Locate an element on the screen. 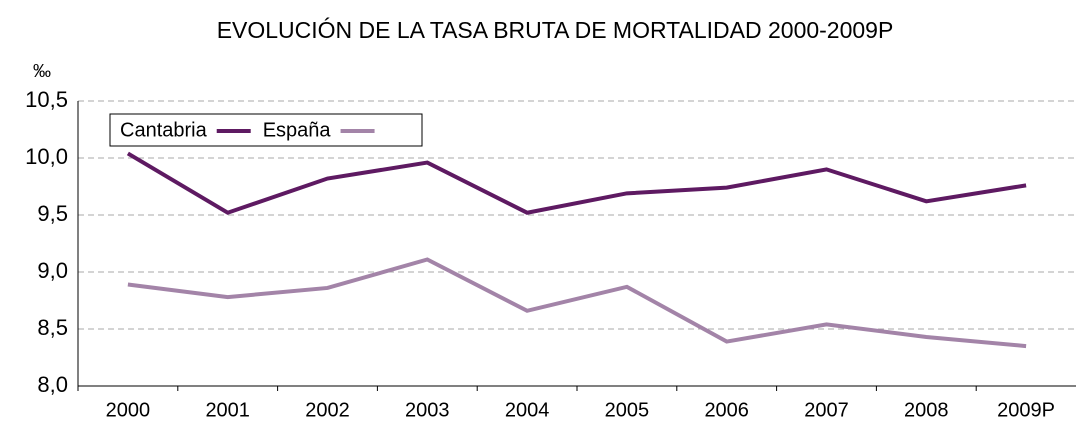 This screenshot has width=1089, height=423. x-tick-label: 2002 is located at coordinates (327, 410).